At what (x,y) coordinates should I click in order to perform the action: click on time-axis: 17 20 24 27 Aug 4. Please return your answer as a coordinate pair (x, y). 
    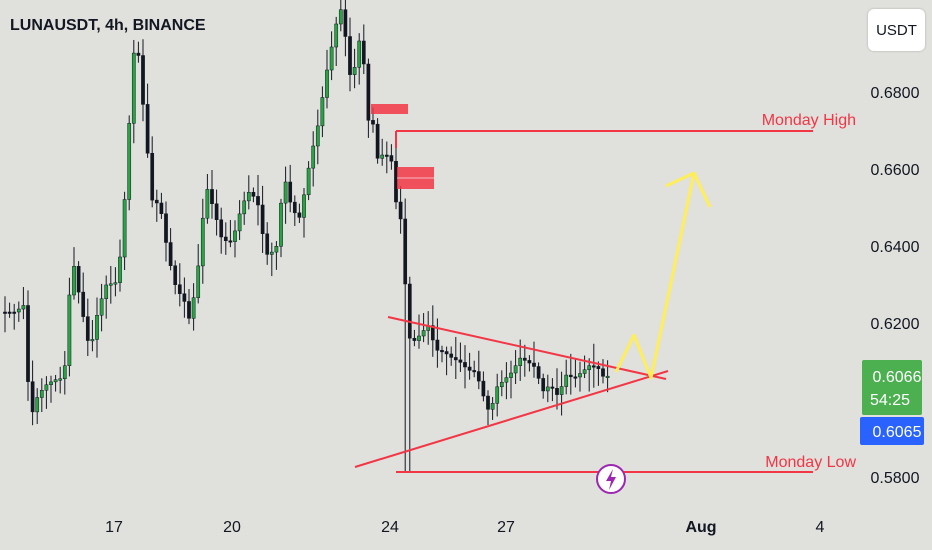
    Looking at the image, I should click on (464, 527).